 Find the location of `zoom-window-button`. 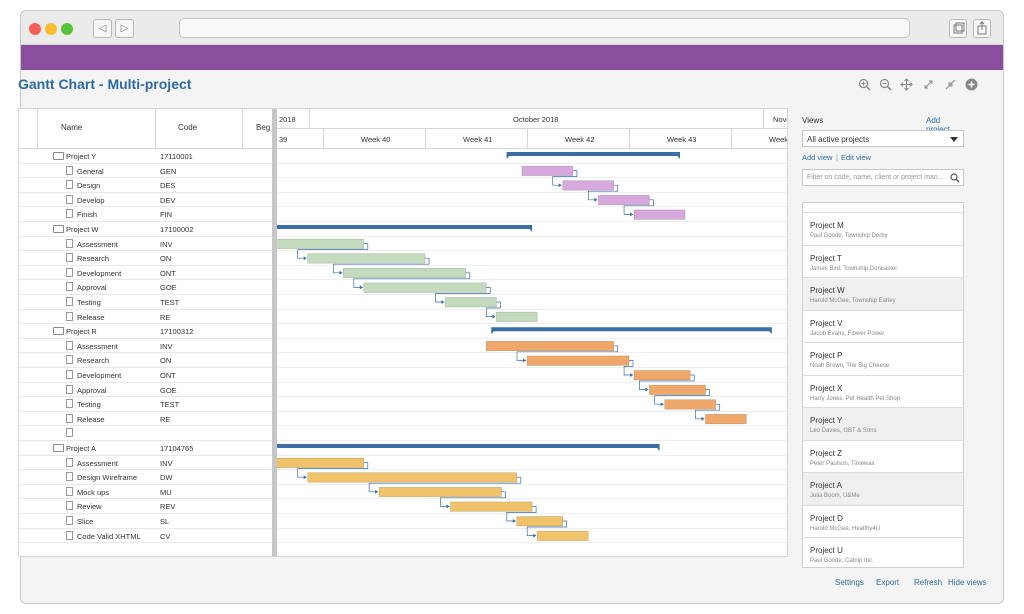

zoom-window-button is located at coordinates (67, 29).